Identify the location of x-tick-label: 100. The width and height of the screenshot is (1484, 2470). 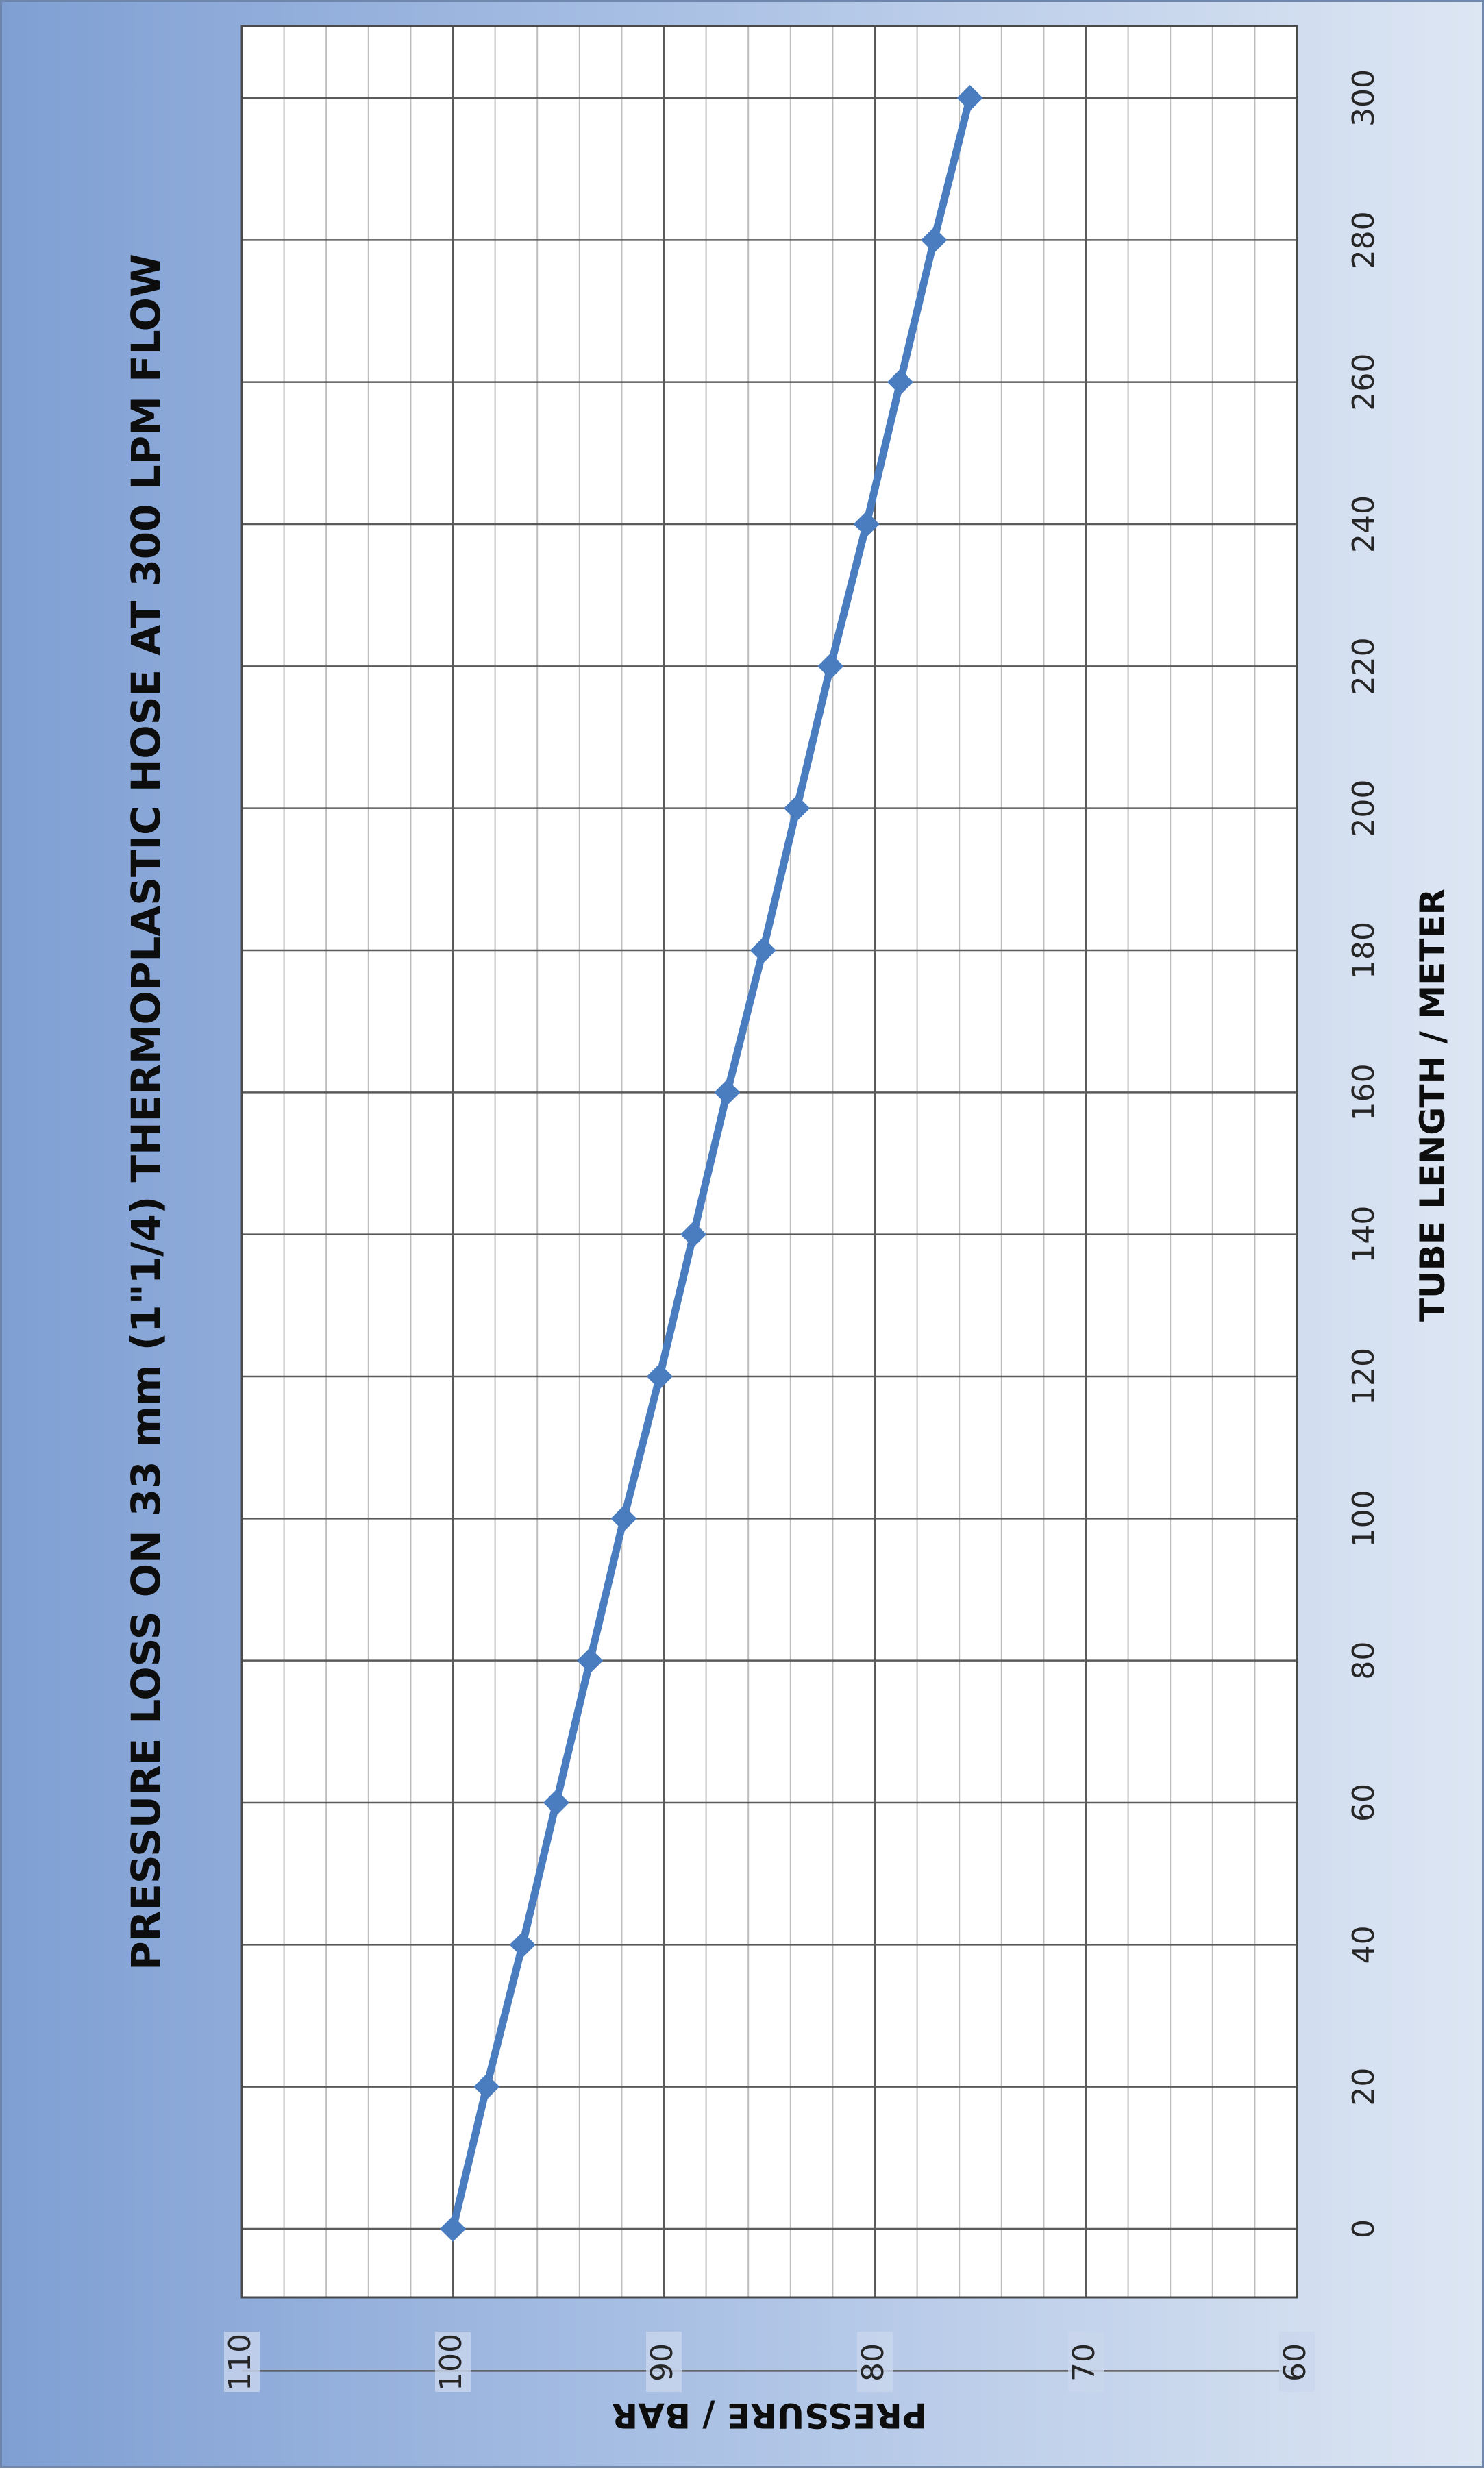
(1363, 1519).